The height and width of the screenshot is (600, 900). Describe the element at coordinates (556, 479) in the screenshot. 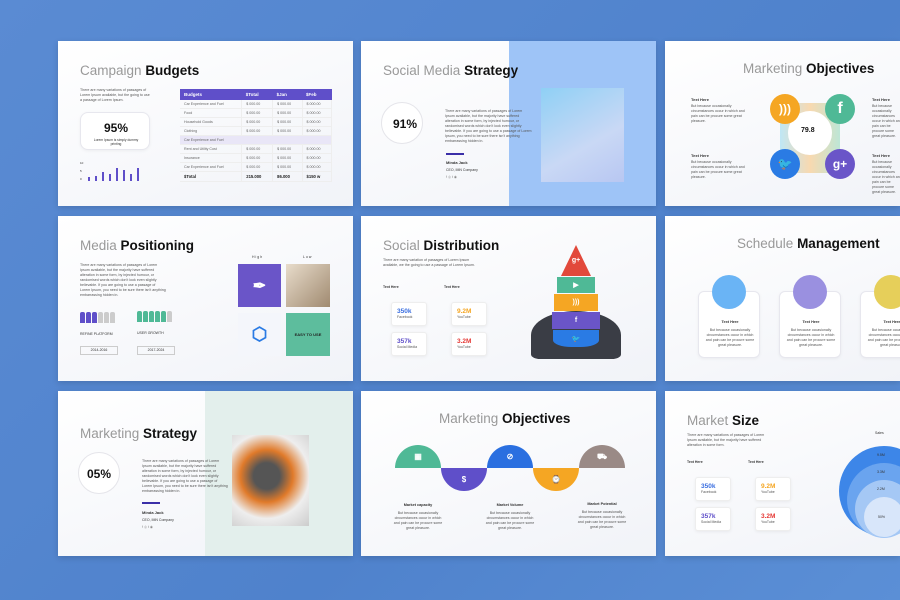

I see `watch-icon: ⌚` at that location.